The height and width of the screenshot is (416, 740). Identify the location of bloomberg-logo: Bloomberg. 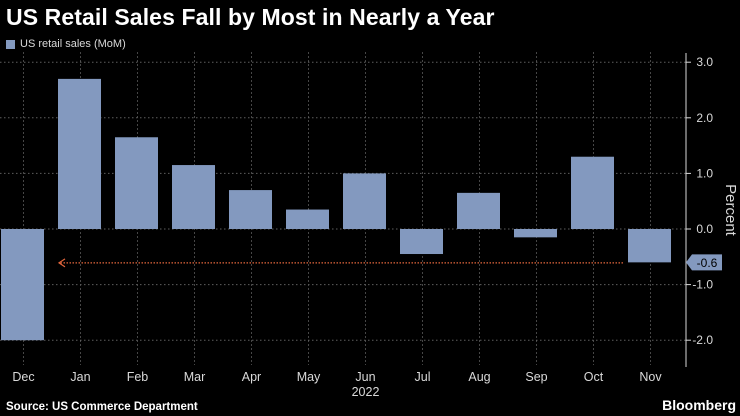
(699, 405).